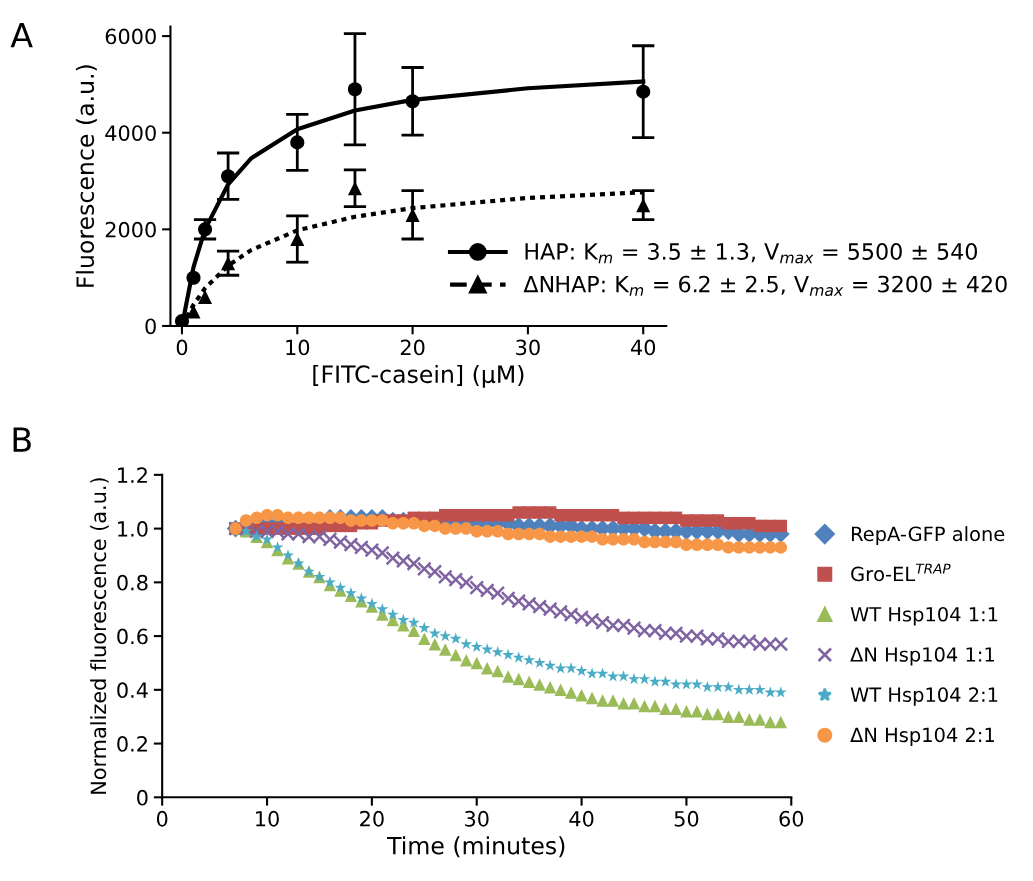 This screenshot has height=881, width=1033. I want to click on x-tick-label: 50, so click(686, 818).